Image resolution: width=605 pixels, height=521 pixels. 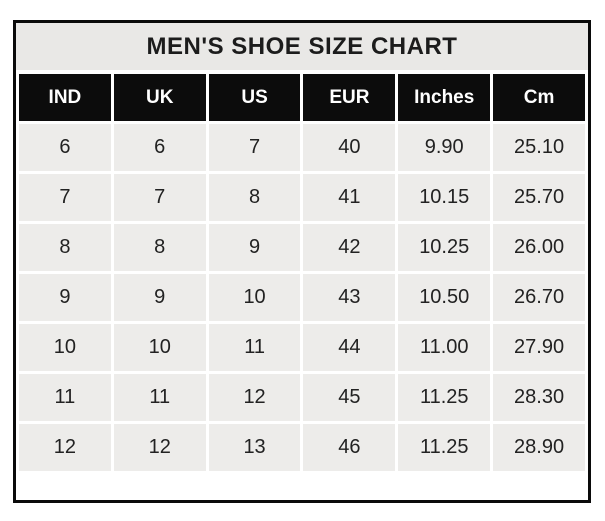 I want to click on table-cell: 41, so click(x=349, y=197).